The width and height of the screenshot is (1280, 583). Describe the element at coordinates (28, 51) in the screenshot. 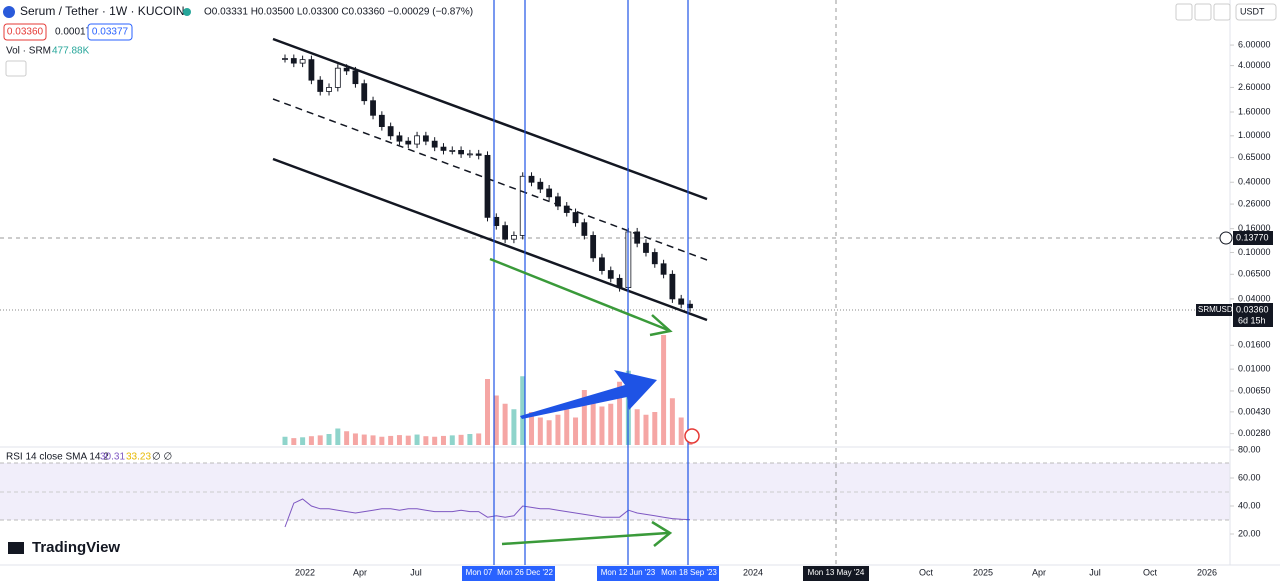

I see `volume-label: Vol · SRM` at that location.